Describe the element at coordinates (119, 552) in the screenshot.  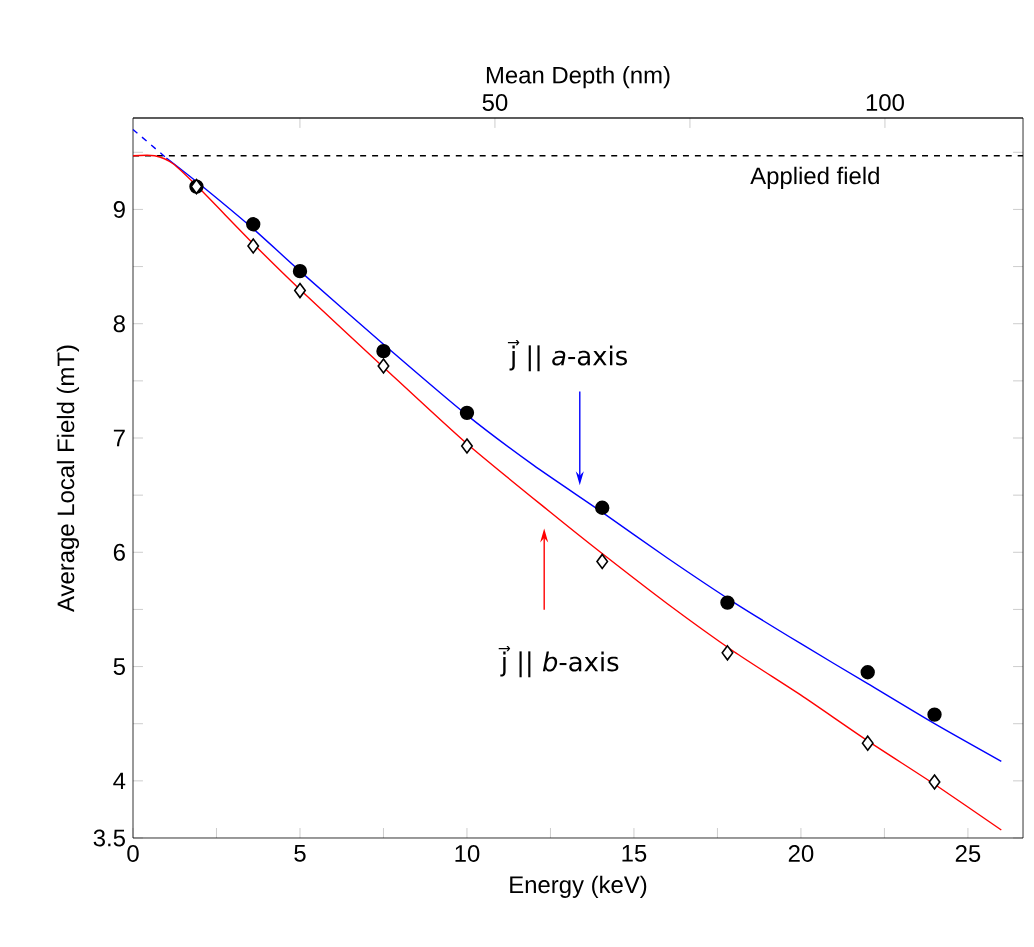
I see `y-tick-label: 6` at that location.